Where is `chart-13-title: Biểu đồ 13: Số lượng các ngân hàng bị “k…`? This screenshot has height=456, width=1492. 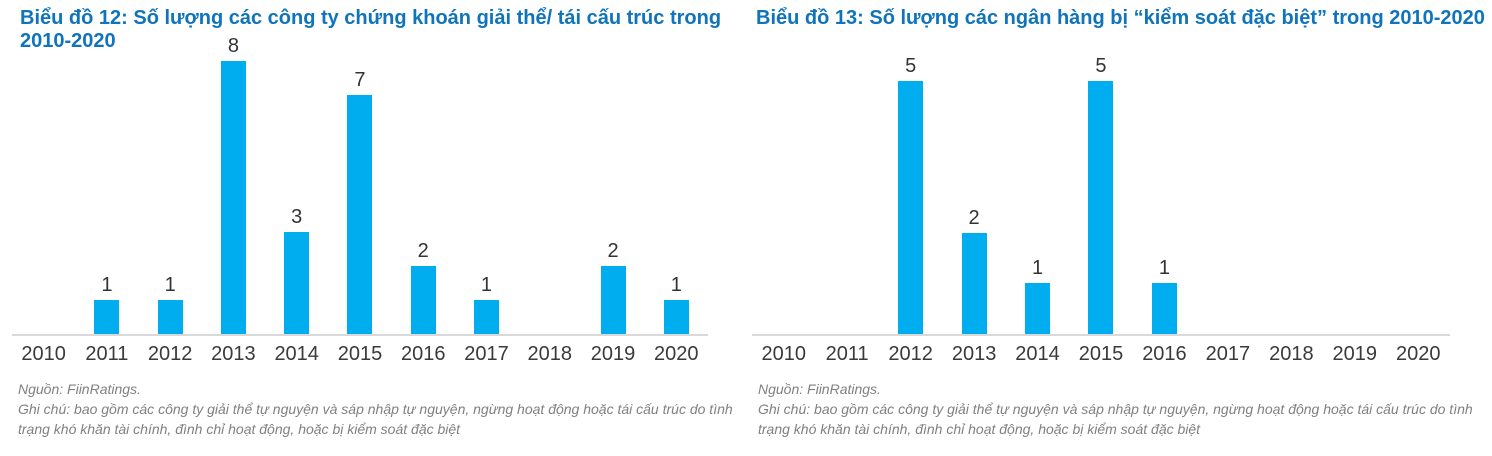 chart-13-title: Biểu đồ 13: Số lượng các ngân hàng bị “k… is located at coordinates (1120, 18).